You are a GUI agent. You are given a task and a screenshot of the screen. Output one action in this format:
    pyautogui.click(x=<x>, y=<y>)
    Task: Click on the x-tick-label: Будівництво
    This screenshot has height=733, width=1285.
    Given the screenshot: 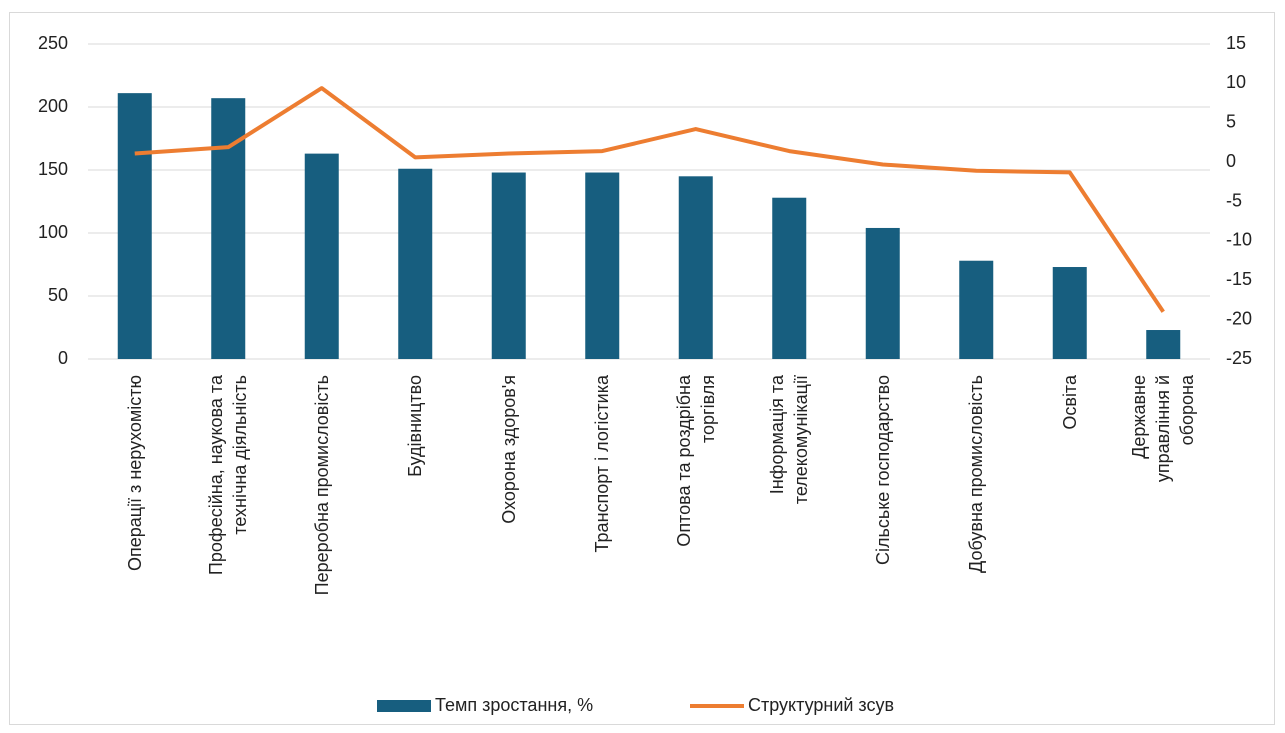 What is the action you would take?
    pyautogui.click(x=415, y=426)
    